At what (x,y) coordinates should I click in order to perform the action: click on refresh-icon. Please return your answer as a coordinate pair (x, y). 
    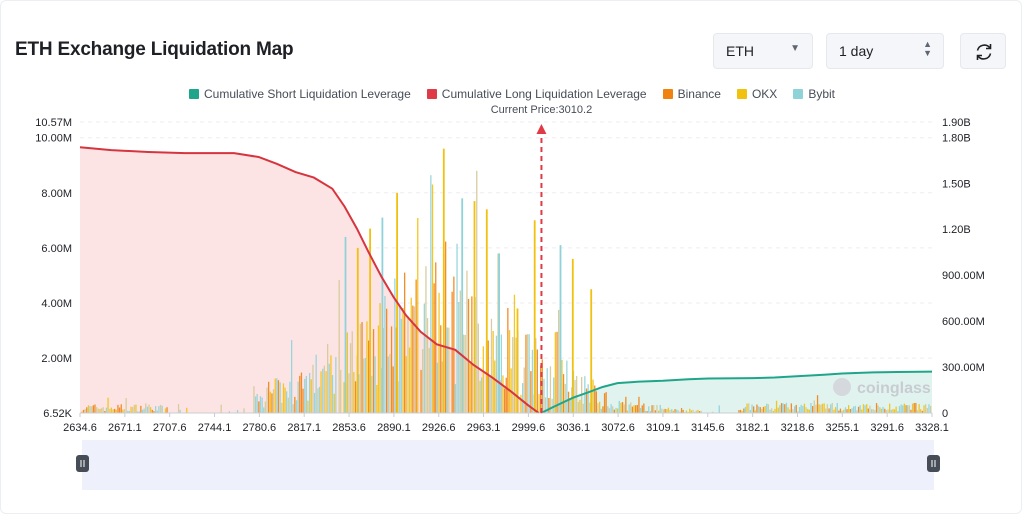
    Looking at the image, I should click on (984, 52).